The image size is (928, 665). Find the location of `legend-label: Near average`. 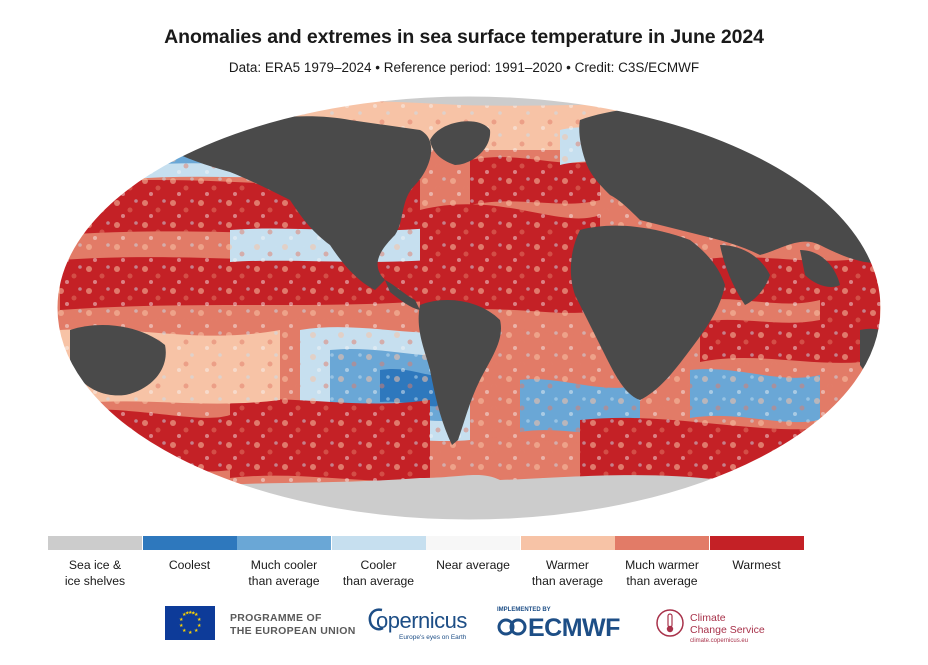

legend-label: Near average is located at coordinates (473, 565).